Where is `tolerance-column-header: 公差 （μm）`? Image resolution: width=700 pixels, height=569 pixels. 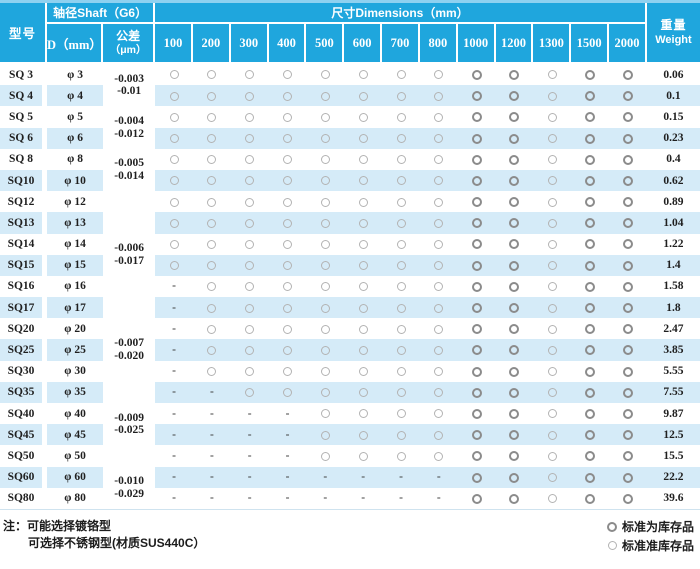
tolerance-column-header: 公差 （μm） is located at coordinates (129, 44).